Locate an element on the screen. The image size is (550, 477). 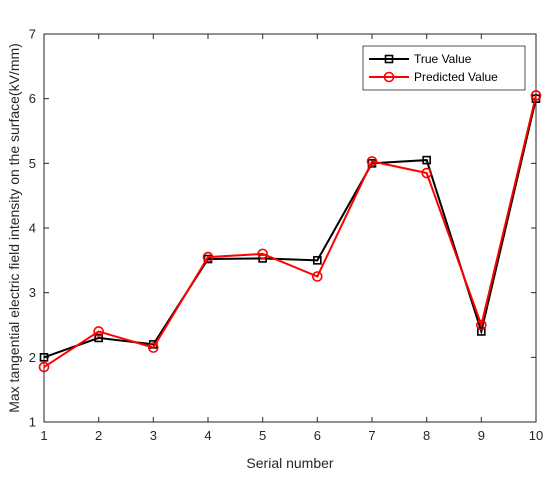
legend: True Value Predicted Value is located at coordinates (444, 68).